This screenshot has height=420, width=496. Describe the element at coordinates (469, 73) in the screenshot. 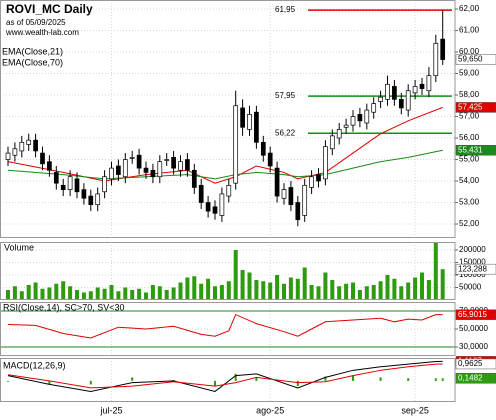

I see `y-tick-label: 59,00` at that location.